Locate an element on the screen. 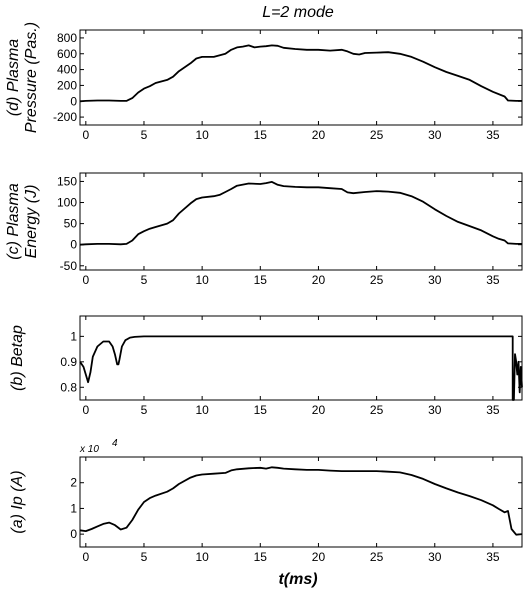  panel-d-ytick-label: 200 is located at coordinates (67, 85).